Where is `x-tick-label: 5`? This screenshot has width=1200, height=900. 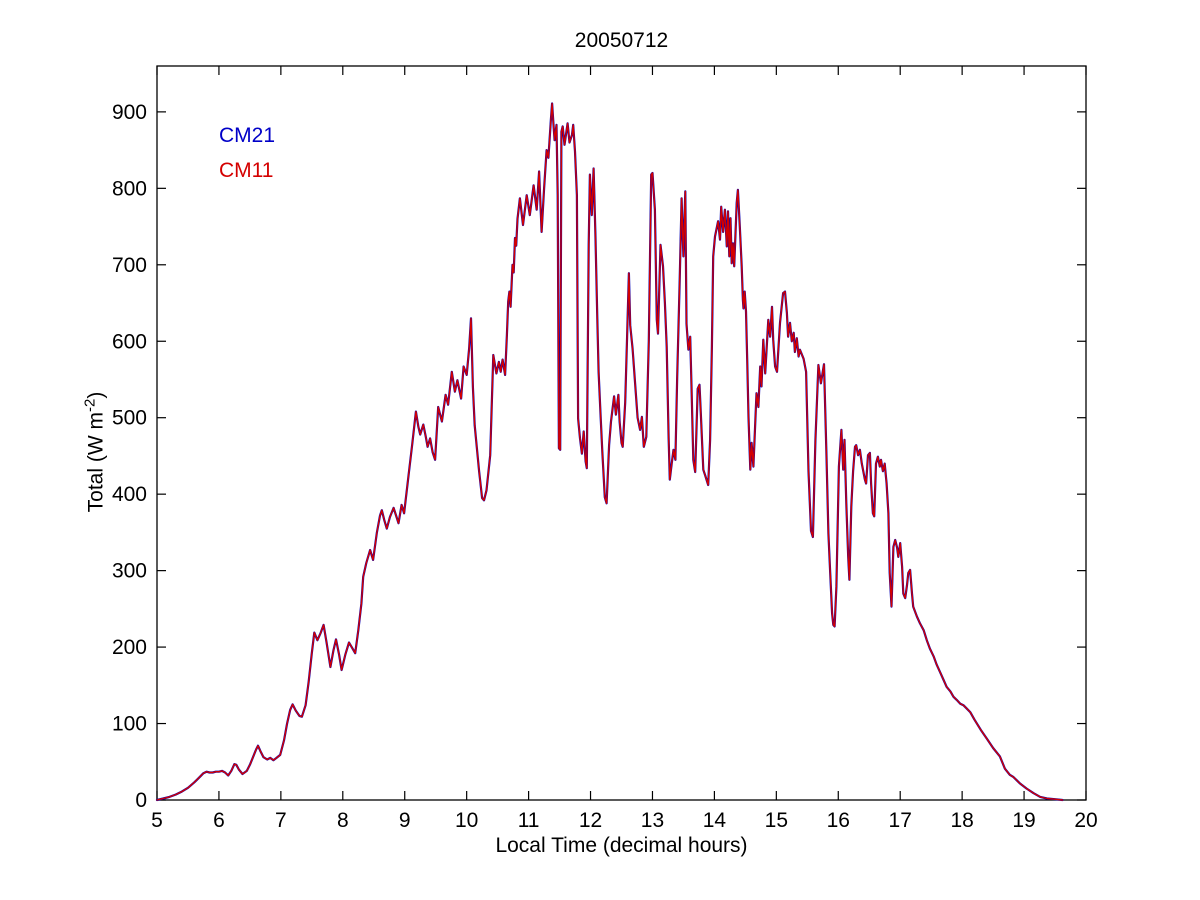 x-tick-label: 5 is located at coordinates (157, 820).